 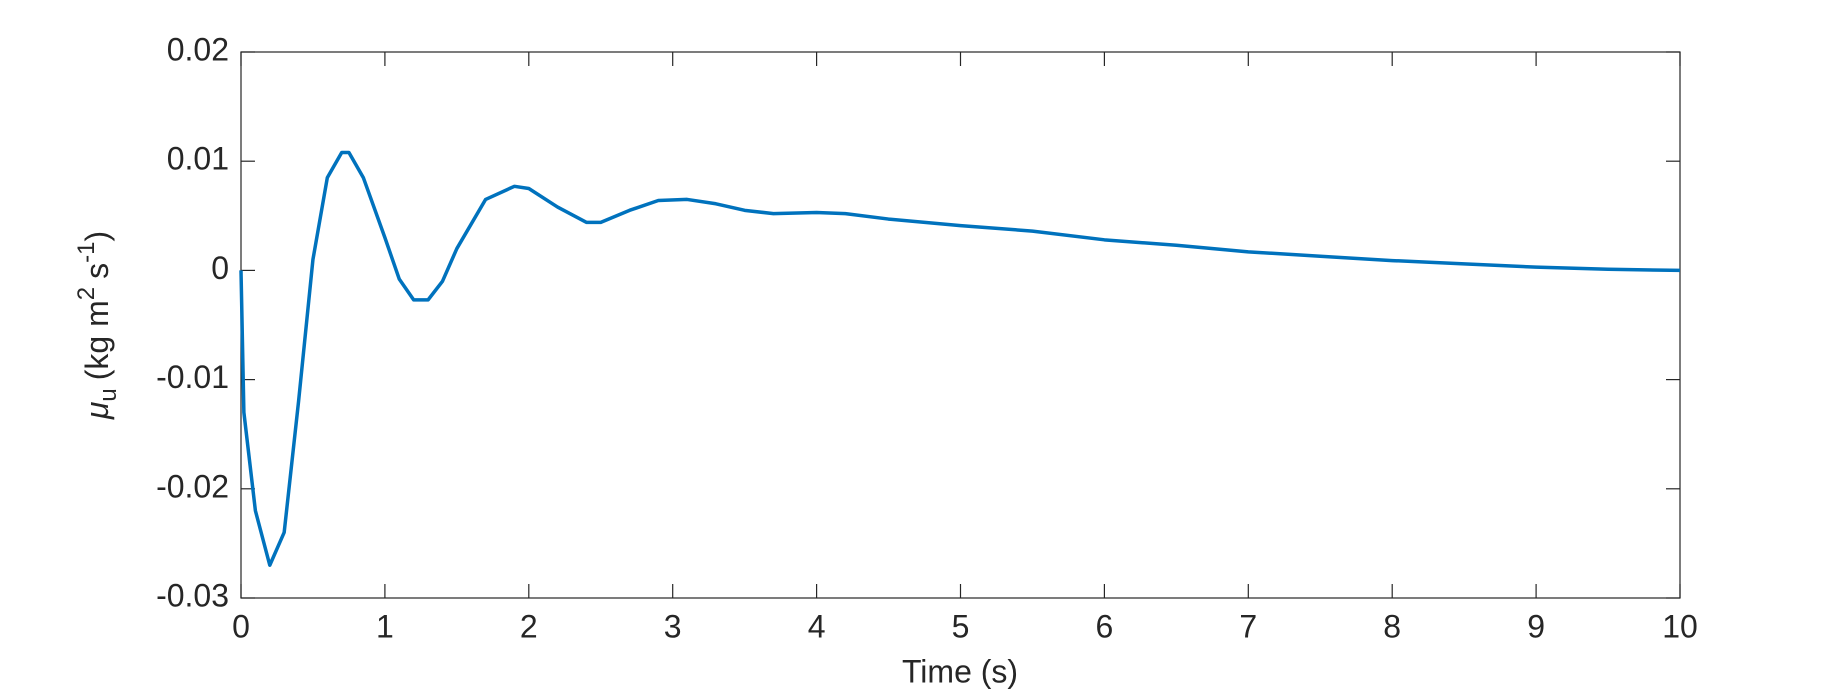 What do you see at coordinates (960, 671) in the screenshot?
I see `x-axis-label: Time (s)` at bounding box center [960, 671].